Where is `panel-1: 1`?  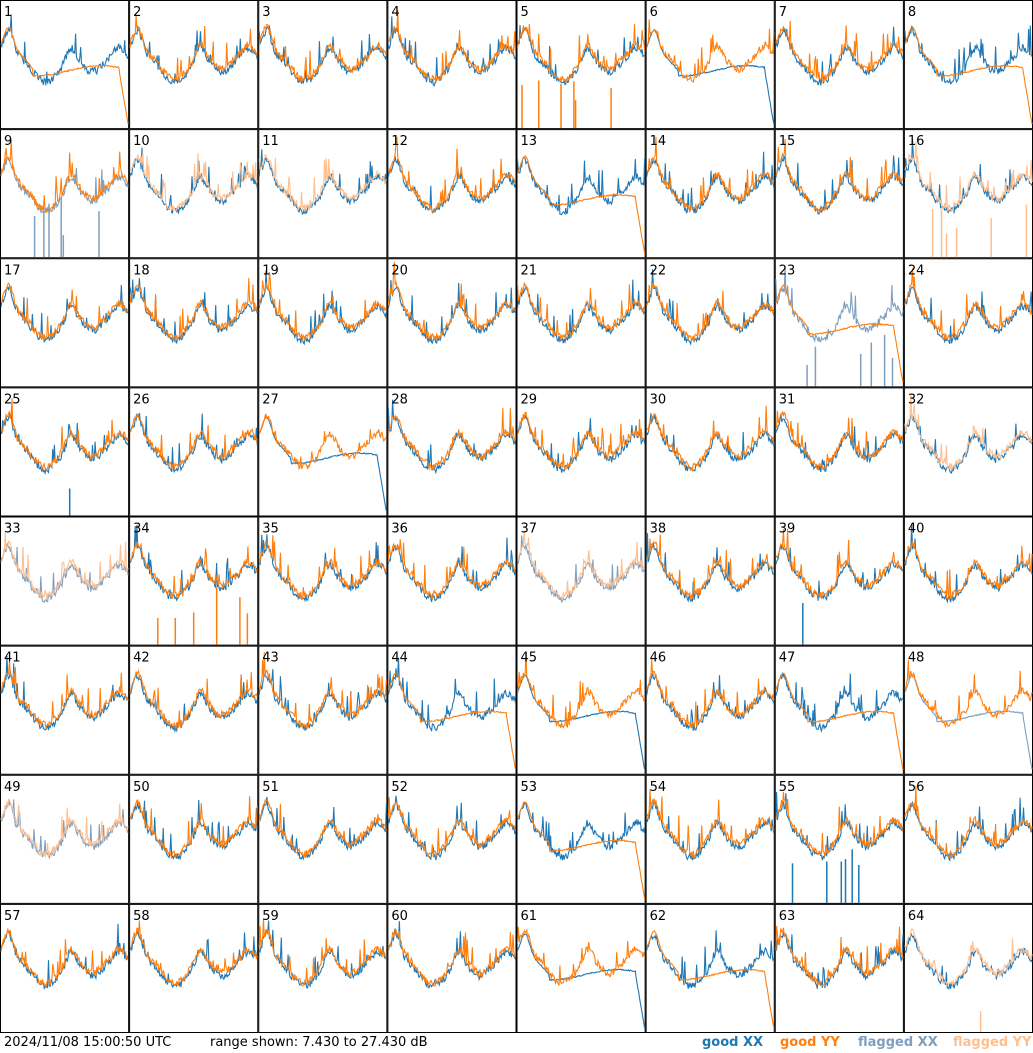 panel-1: 1 is located at coordinates (65, 65).